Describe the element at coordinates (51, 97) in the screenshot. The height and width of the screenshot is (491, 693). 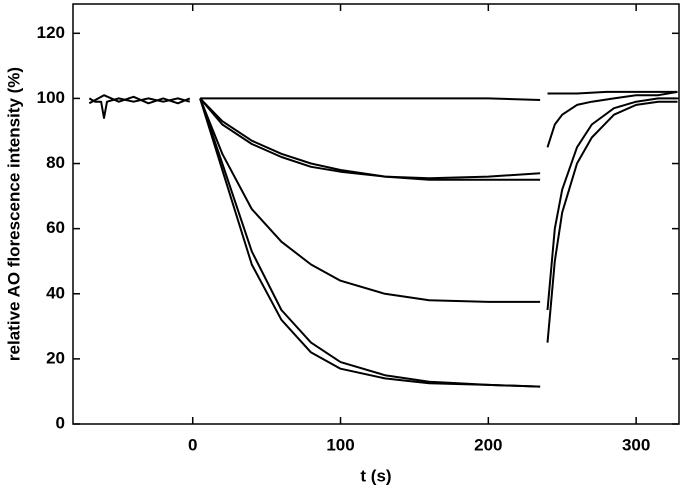
I see `y-tick-label: 100` at that location.